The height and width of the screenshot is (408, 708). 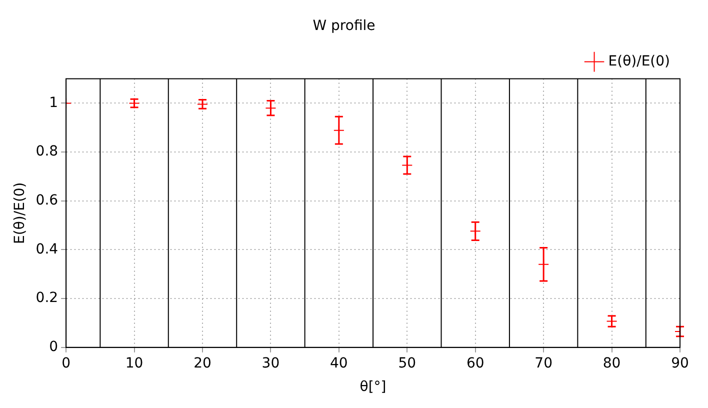 What do you see at coordinates (47, 152) in the screenshot?
I see `y-tick-label: 0.8` at bounding box center [47, 152].